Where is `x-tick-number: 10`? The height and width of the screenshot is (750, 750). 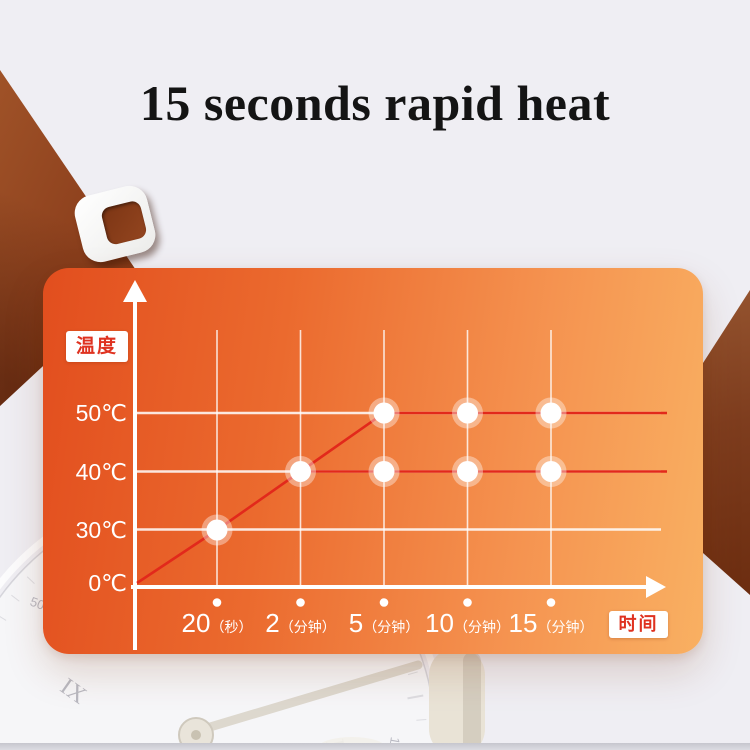 x-tick-number: 10 is located at coordinates (439, 623).